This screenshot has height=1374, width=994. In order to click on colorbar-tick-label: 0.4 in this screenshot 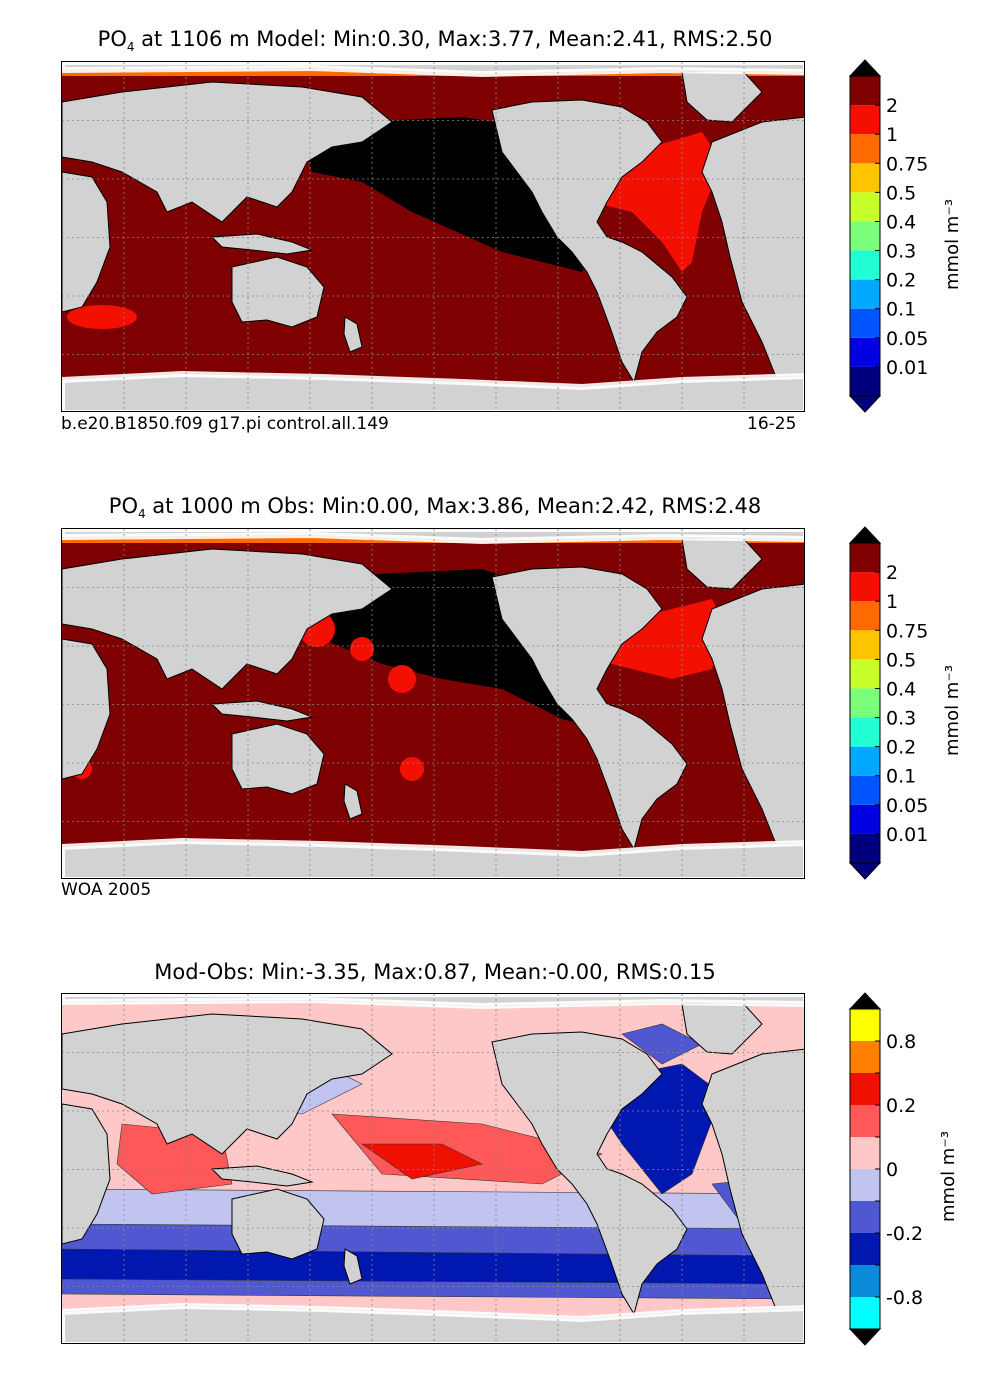, I will do `click(901, 689)`.